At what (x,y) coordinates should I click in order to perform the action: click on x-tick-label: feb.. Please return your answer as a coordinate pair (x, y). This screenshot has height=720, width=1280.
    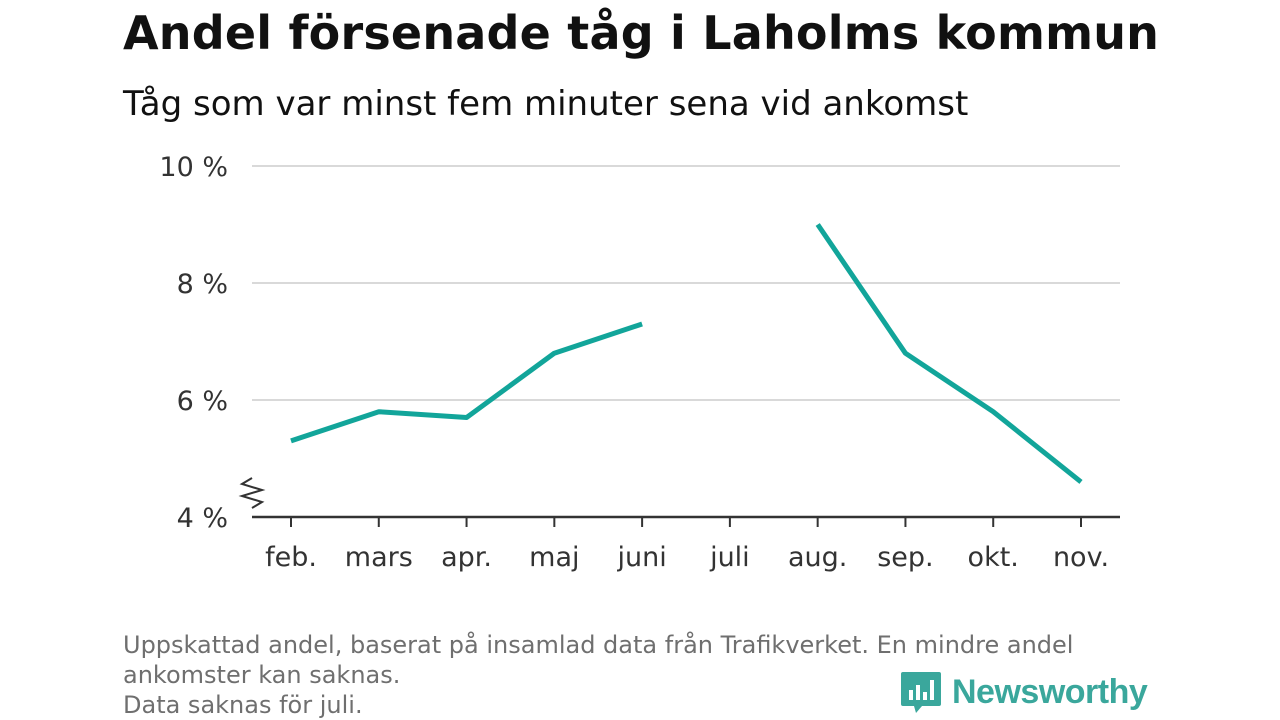
    Looking at the image, I should click on (291, 557).